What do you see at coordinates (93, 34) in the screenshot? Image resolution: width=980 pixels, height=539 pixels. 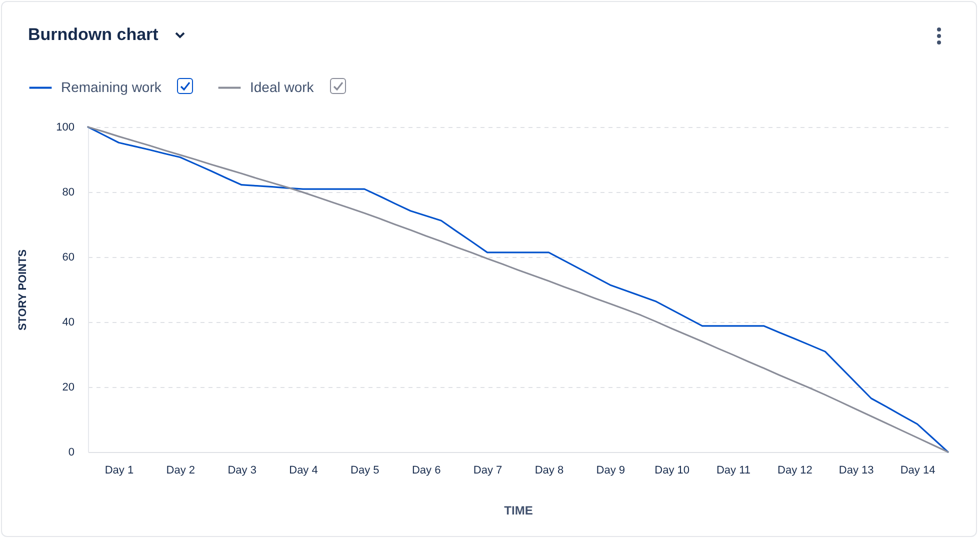 I see `chart-title: Burndown chart` at bounding box center [93, 34].